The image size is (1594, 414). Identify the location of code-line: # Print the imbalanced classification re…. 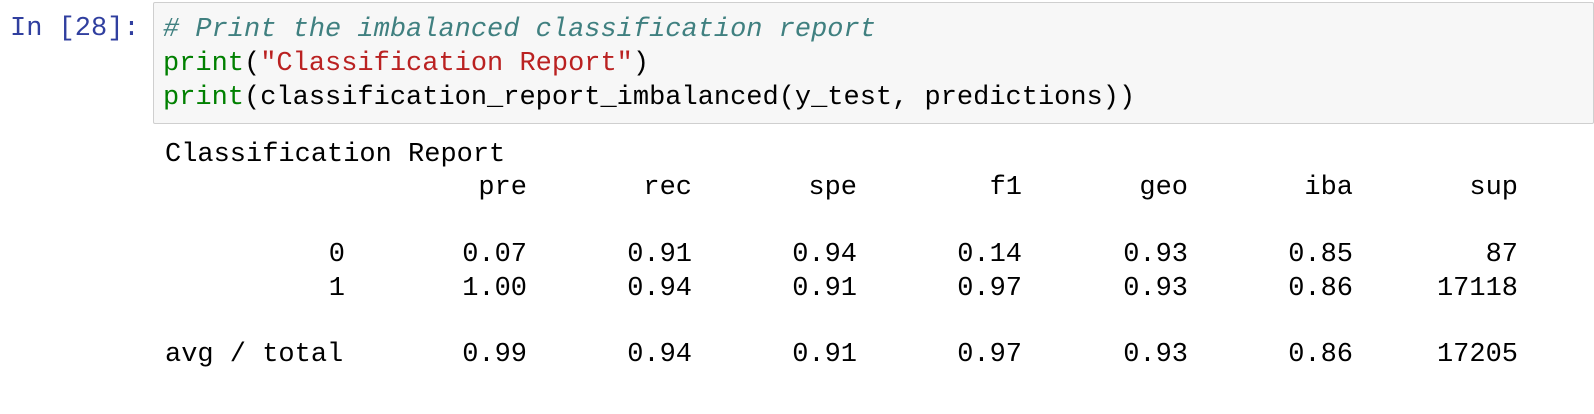
(649, 30).